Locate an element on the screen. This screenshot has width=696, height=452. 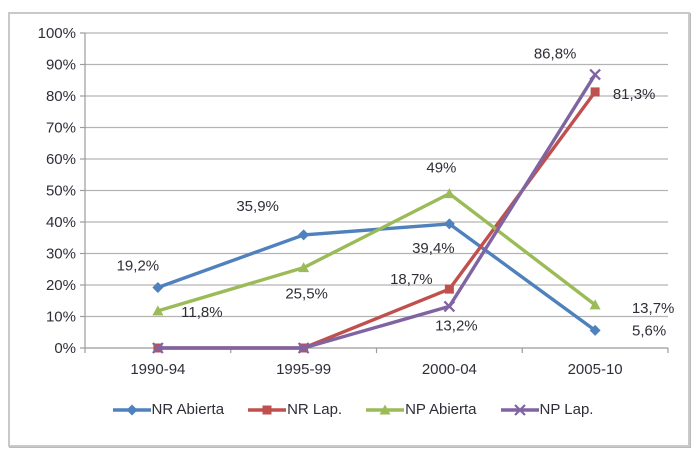
y-axis-tick-label: 0% is located at coordinates (65, 348).